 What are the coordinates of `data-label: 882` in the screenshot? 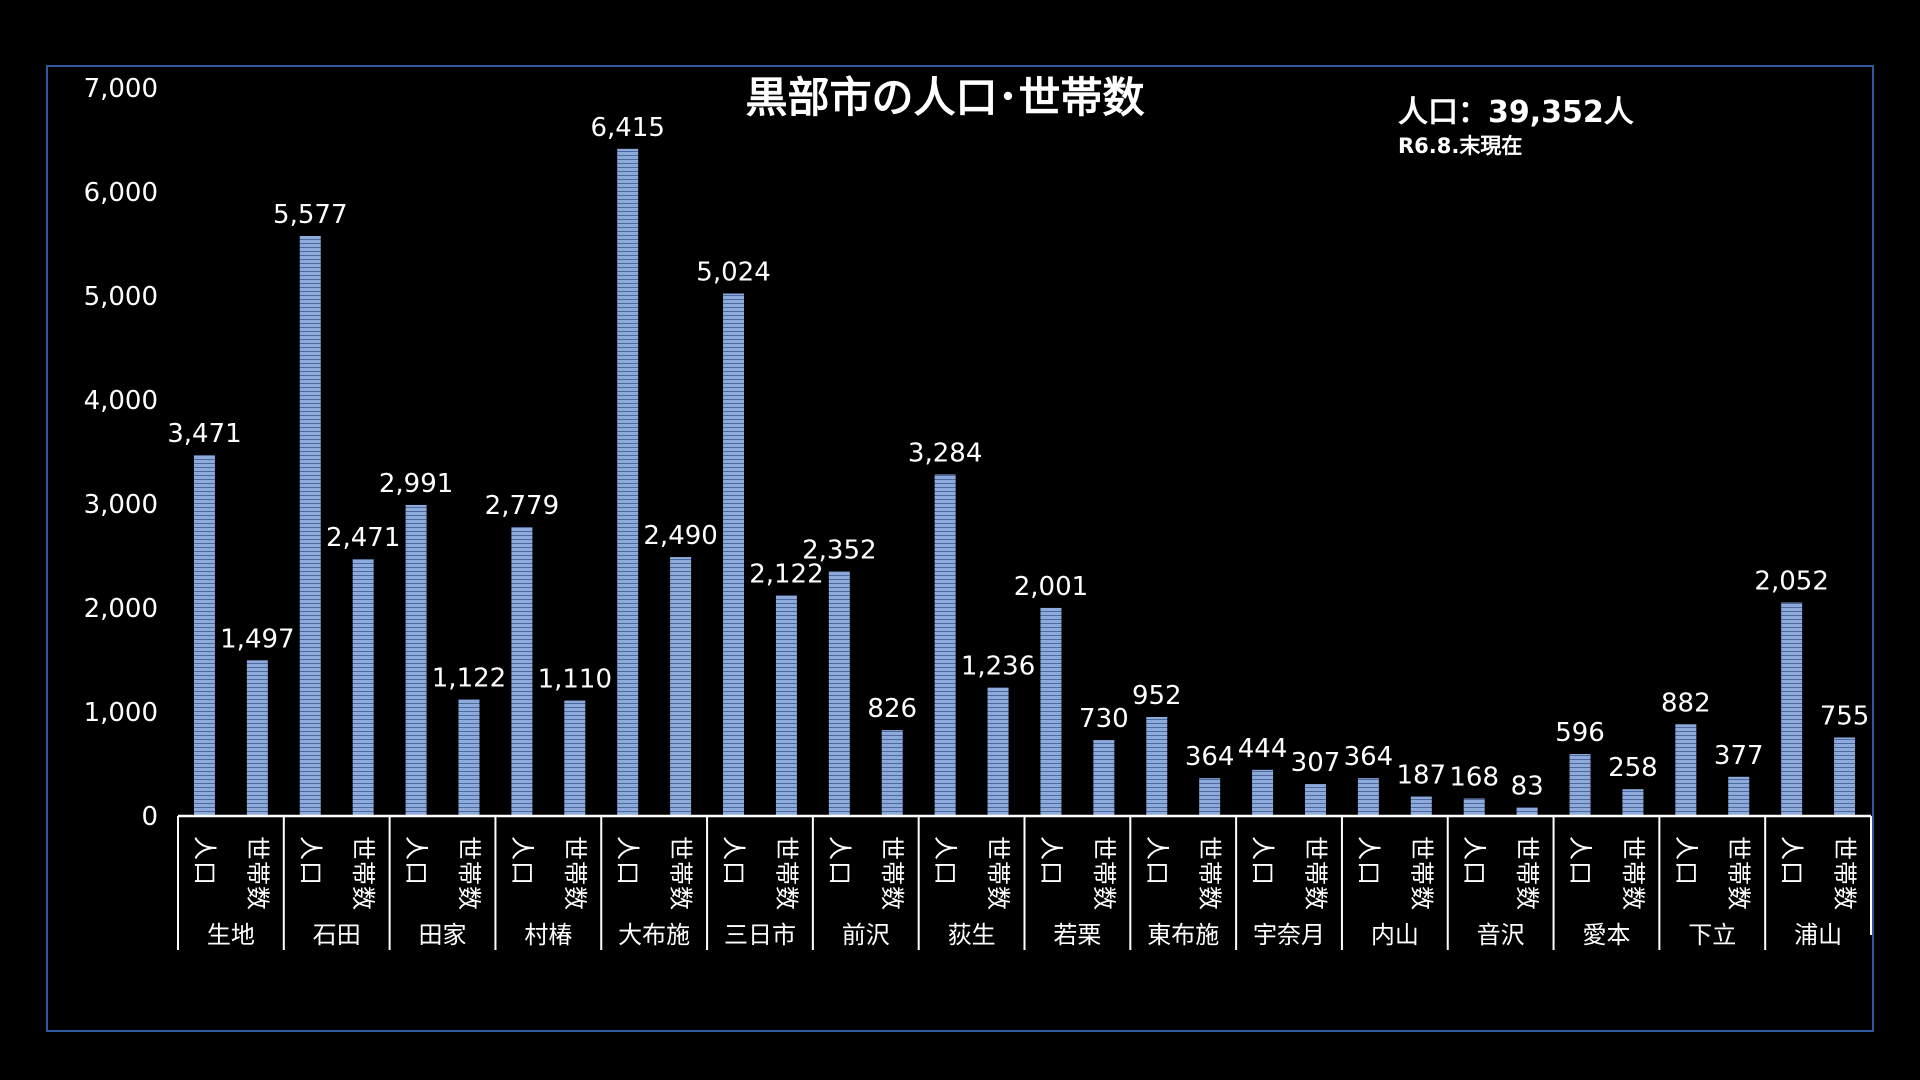 It's located at (1686, 703).